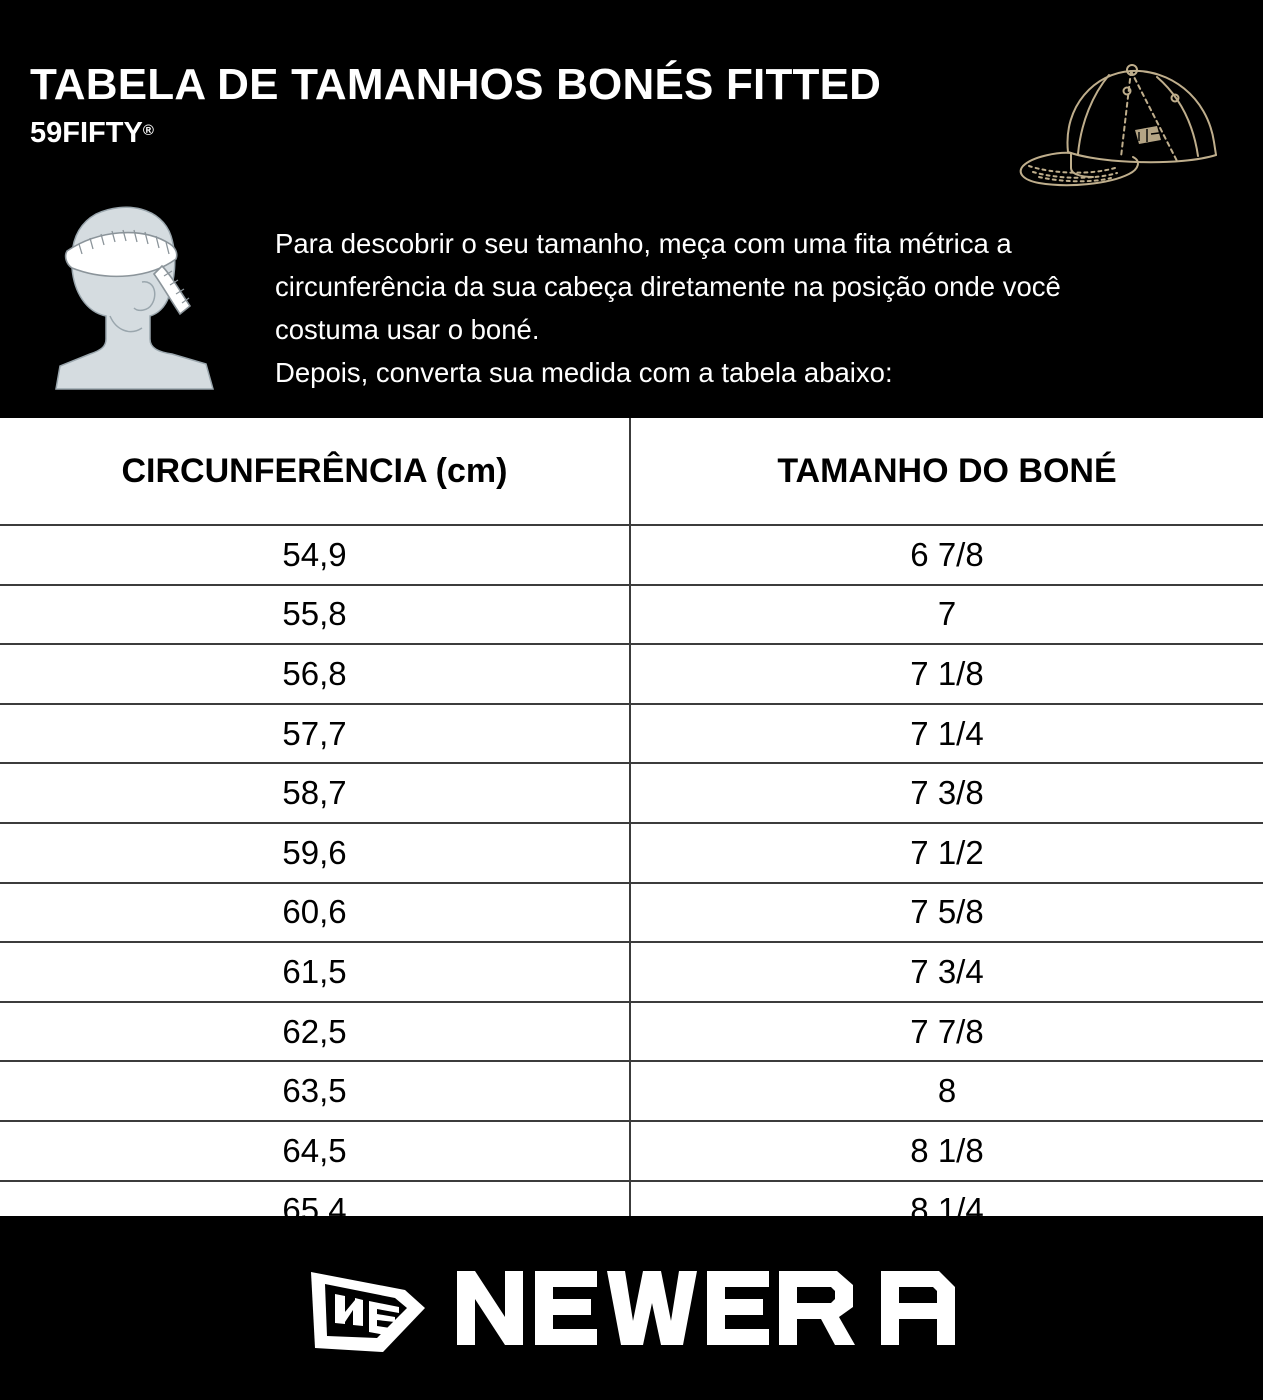 Image resolution: width=1263 pixels, height=1400 pixels. I want to click on cell-circumference: 60,6, so click(315, 913).